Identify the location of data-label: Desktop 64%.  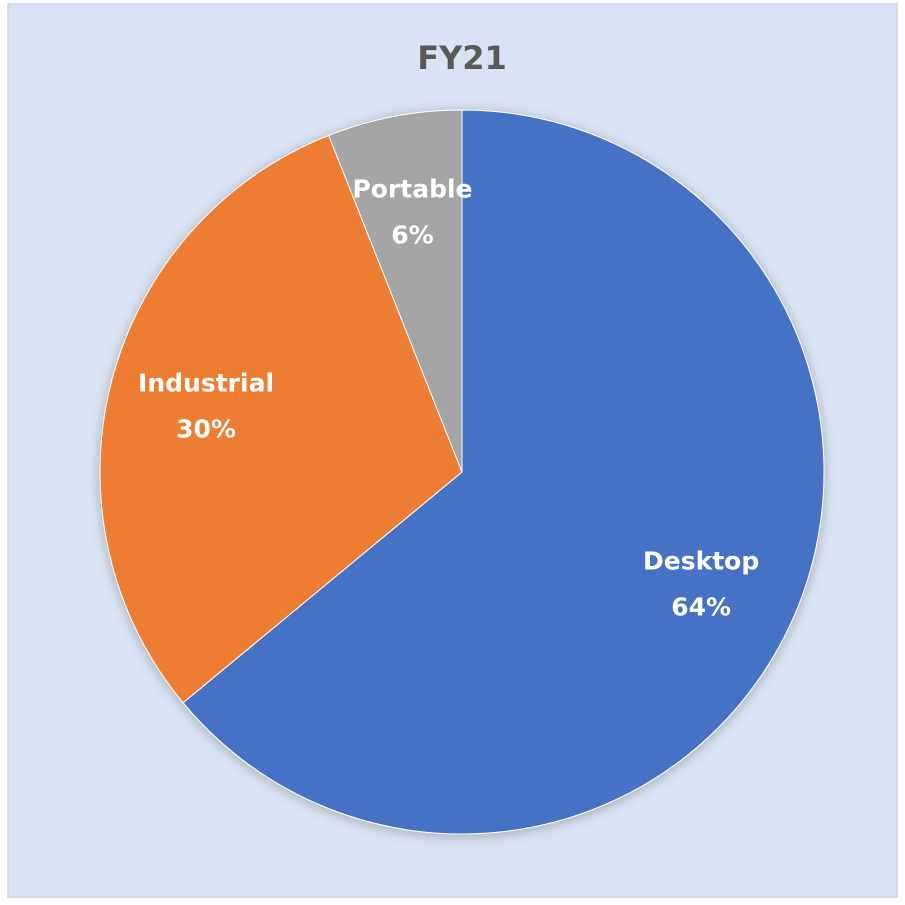
(701, 584).